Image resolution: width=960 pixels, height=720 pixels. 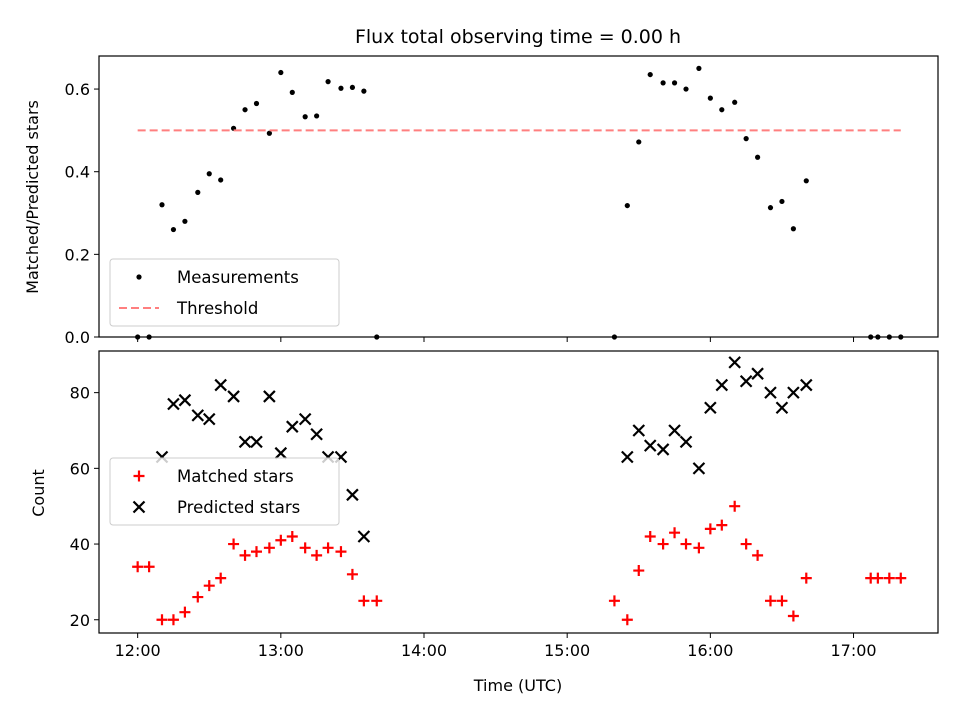 I want to click on bottom-xtick-label-2: 14:00, so click(x=424, y=650).